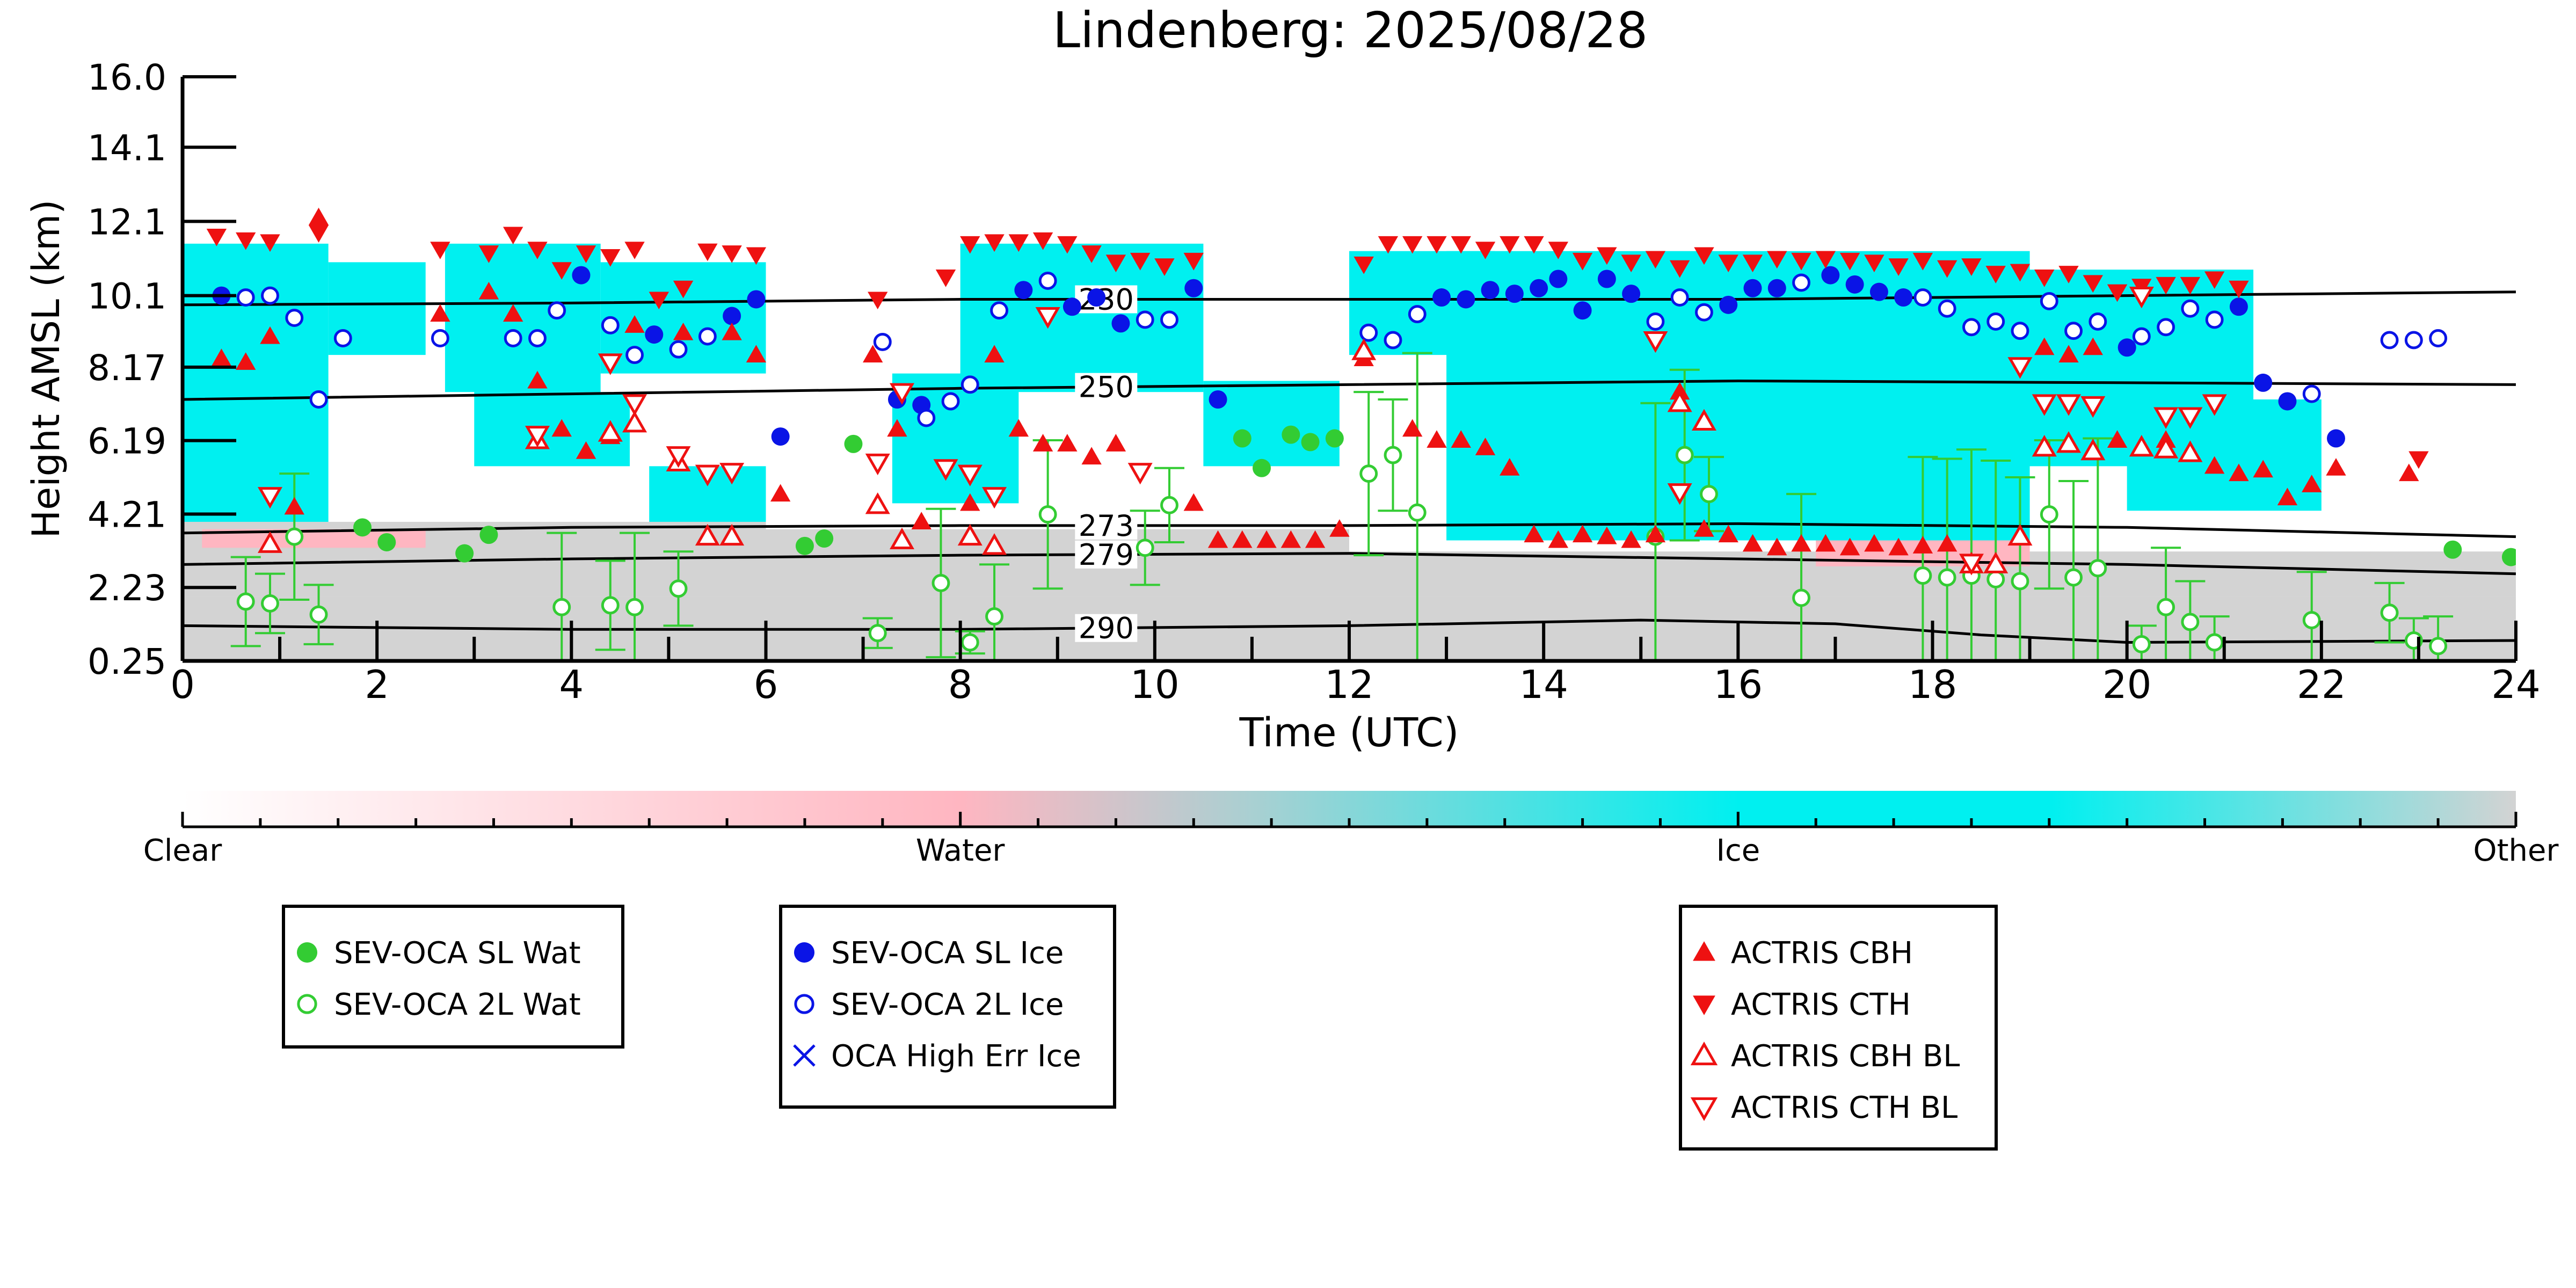 Image resolution: width=2576 pixels, height=1288 pixels. Describe the element at coordinates (1350, 30) in the screenshot. I see `chart-title: Lindenberg: 2025/08/28` at that location.